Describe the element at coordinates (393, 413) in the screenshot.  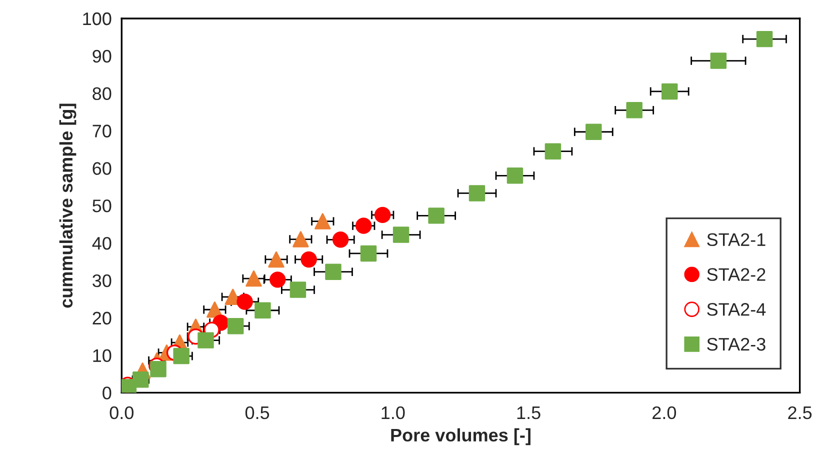
I see `x-tick-label: 1.0` at that location.